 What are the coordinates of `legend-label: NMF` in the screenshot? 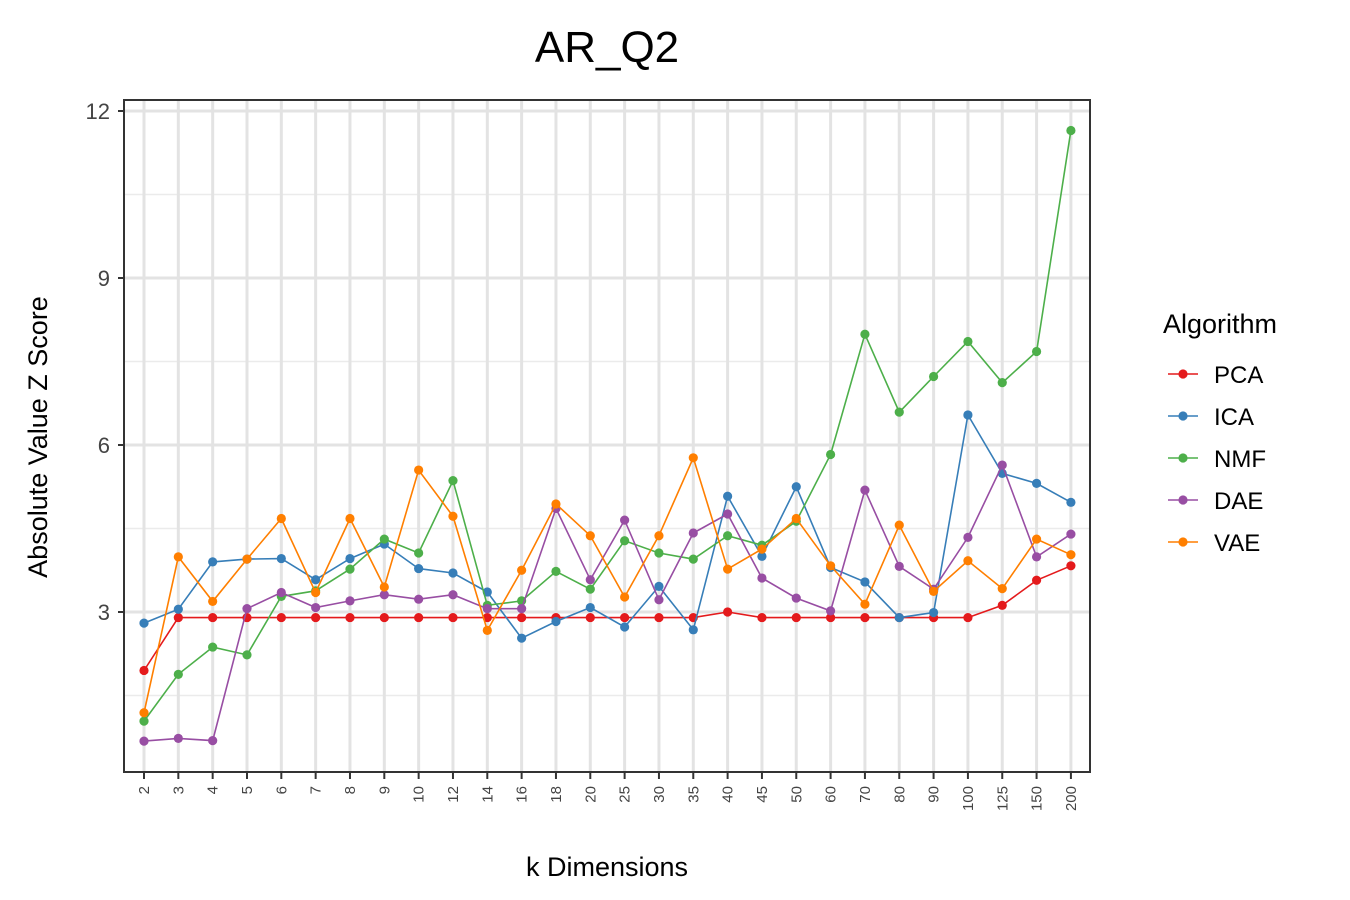 It's located at (1240, 459).